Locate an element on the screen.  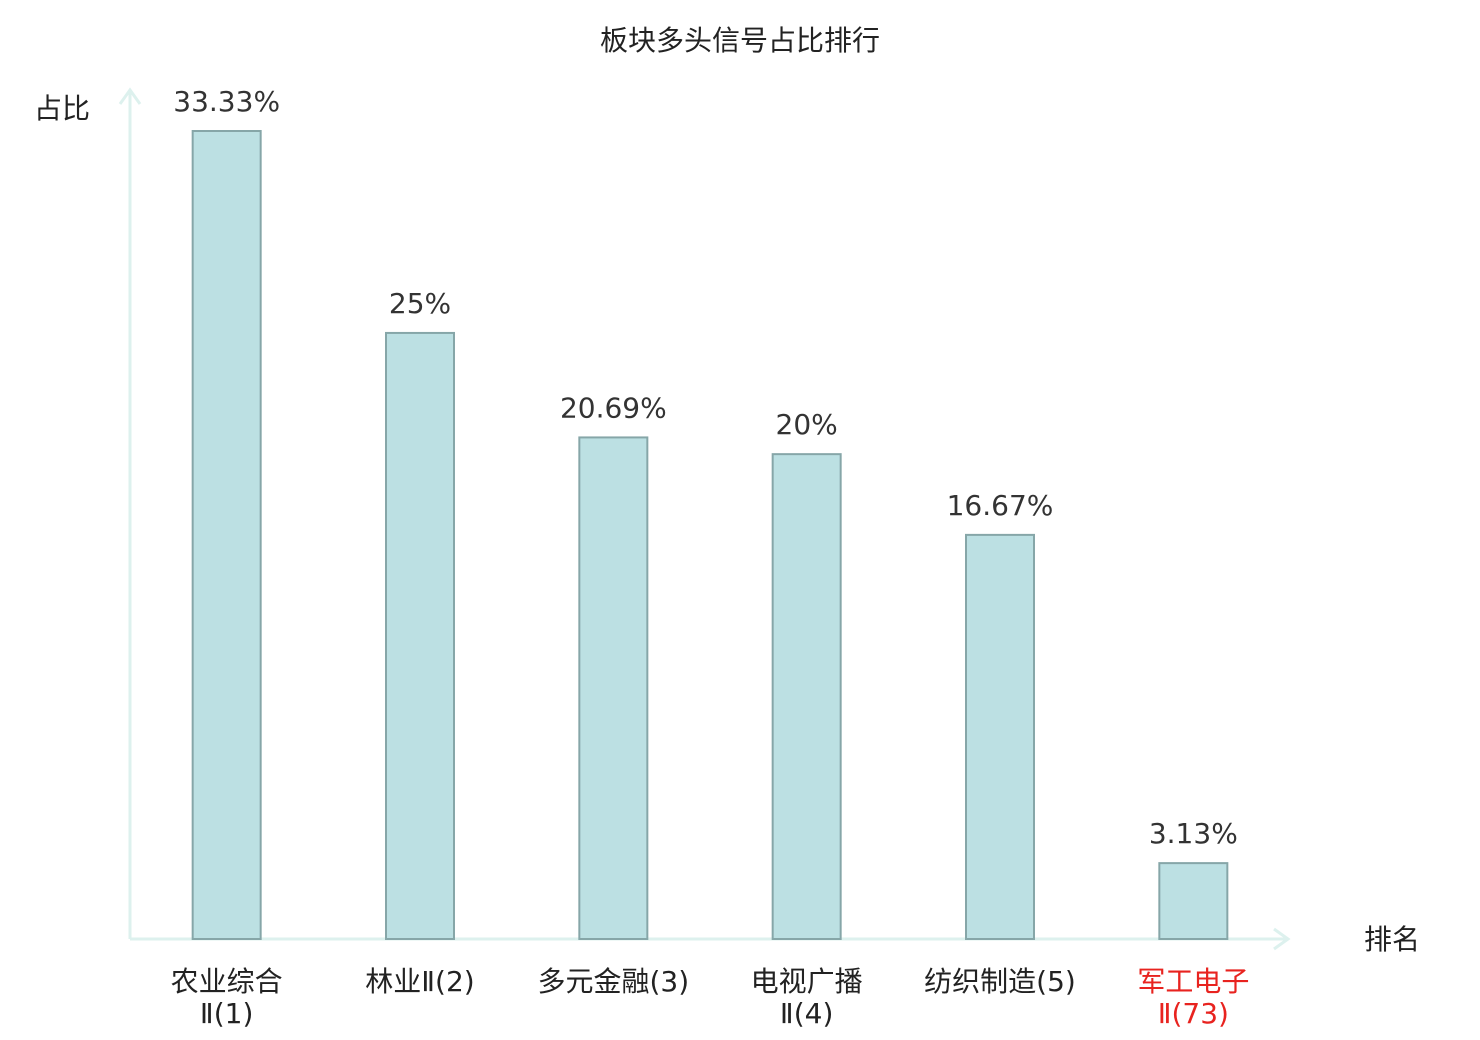
x-axis-title: 排名 is located at coordinates (1392, 939).